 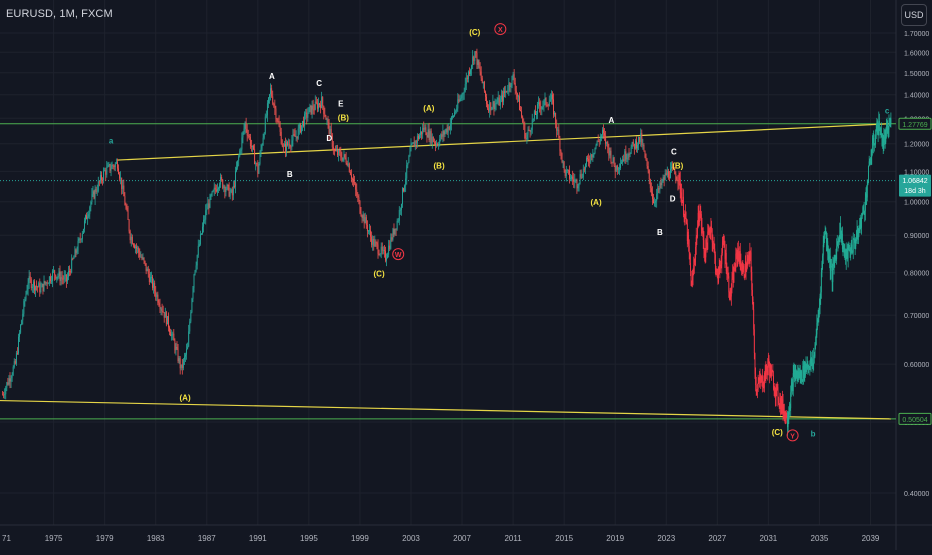 I want to click on trendline, so click(x=445, y=409).